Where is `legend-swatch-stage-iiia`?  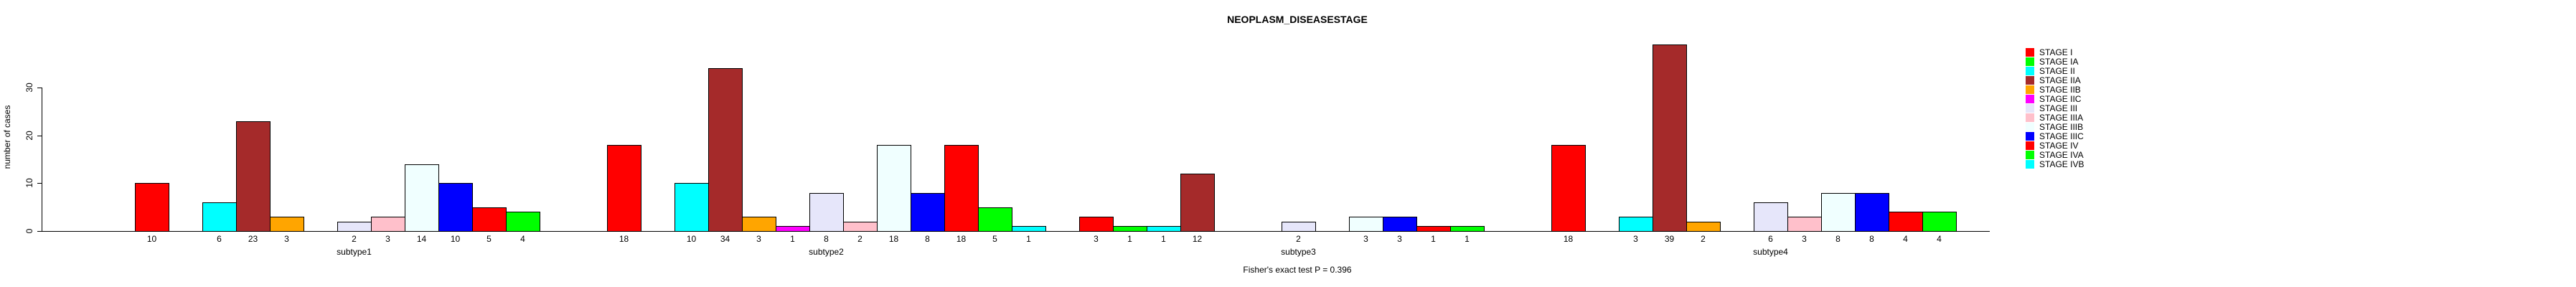
legend-swatch-stage-iiia is located at coordinates (2030, 118).